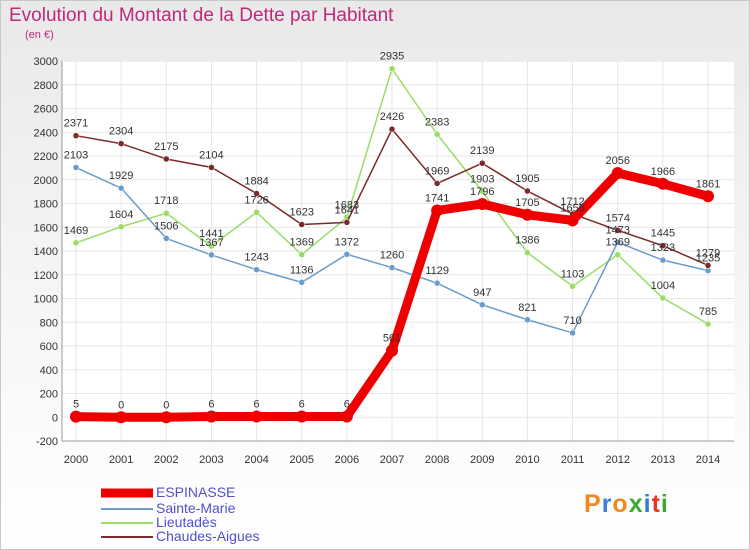  What do you see at coordinates (76, 405) in the screenshot?
I see `data-label-0: 5` at bounding box center [76, 405].